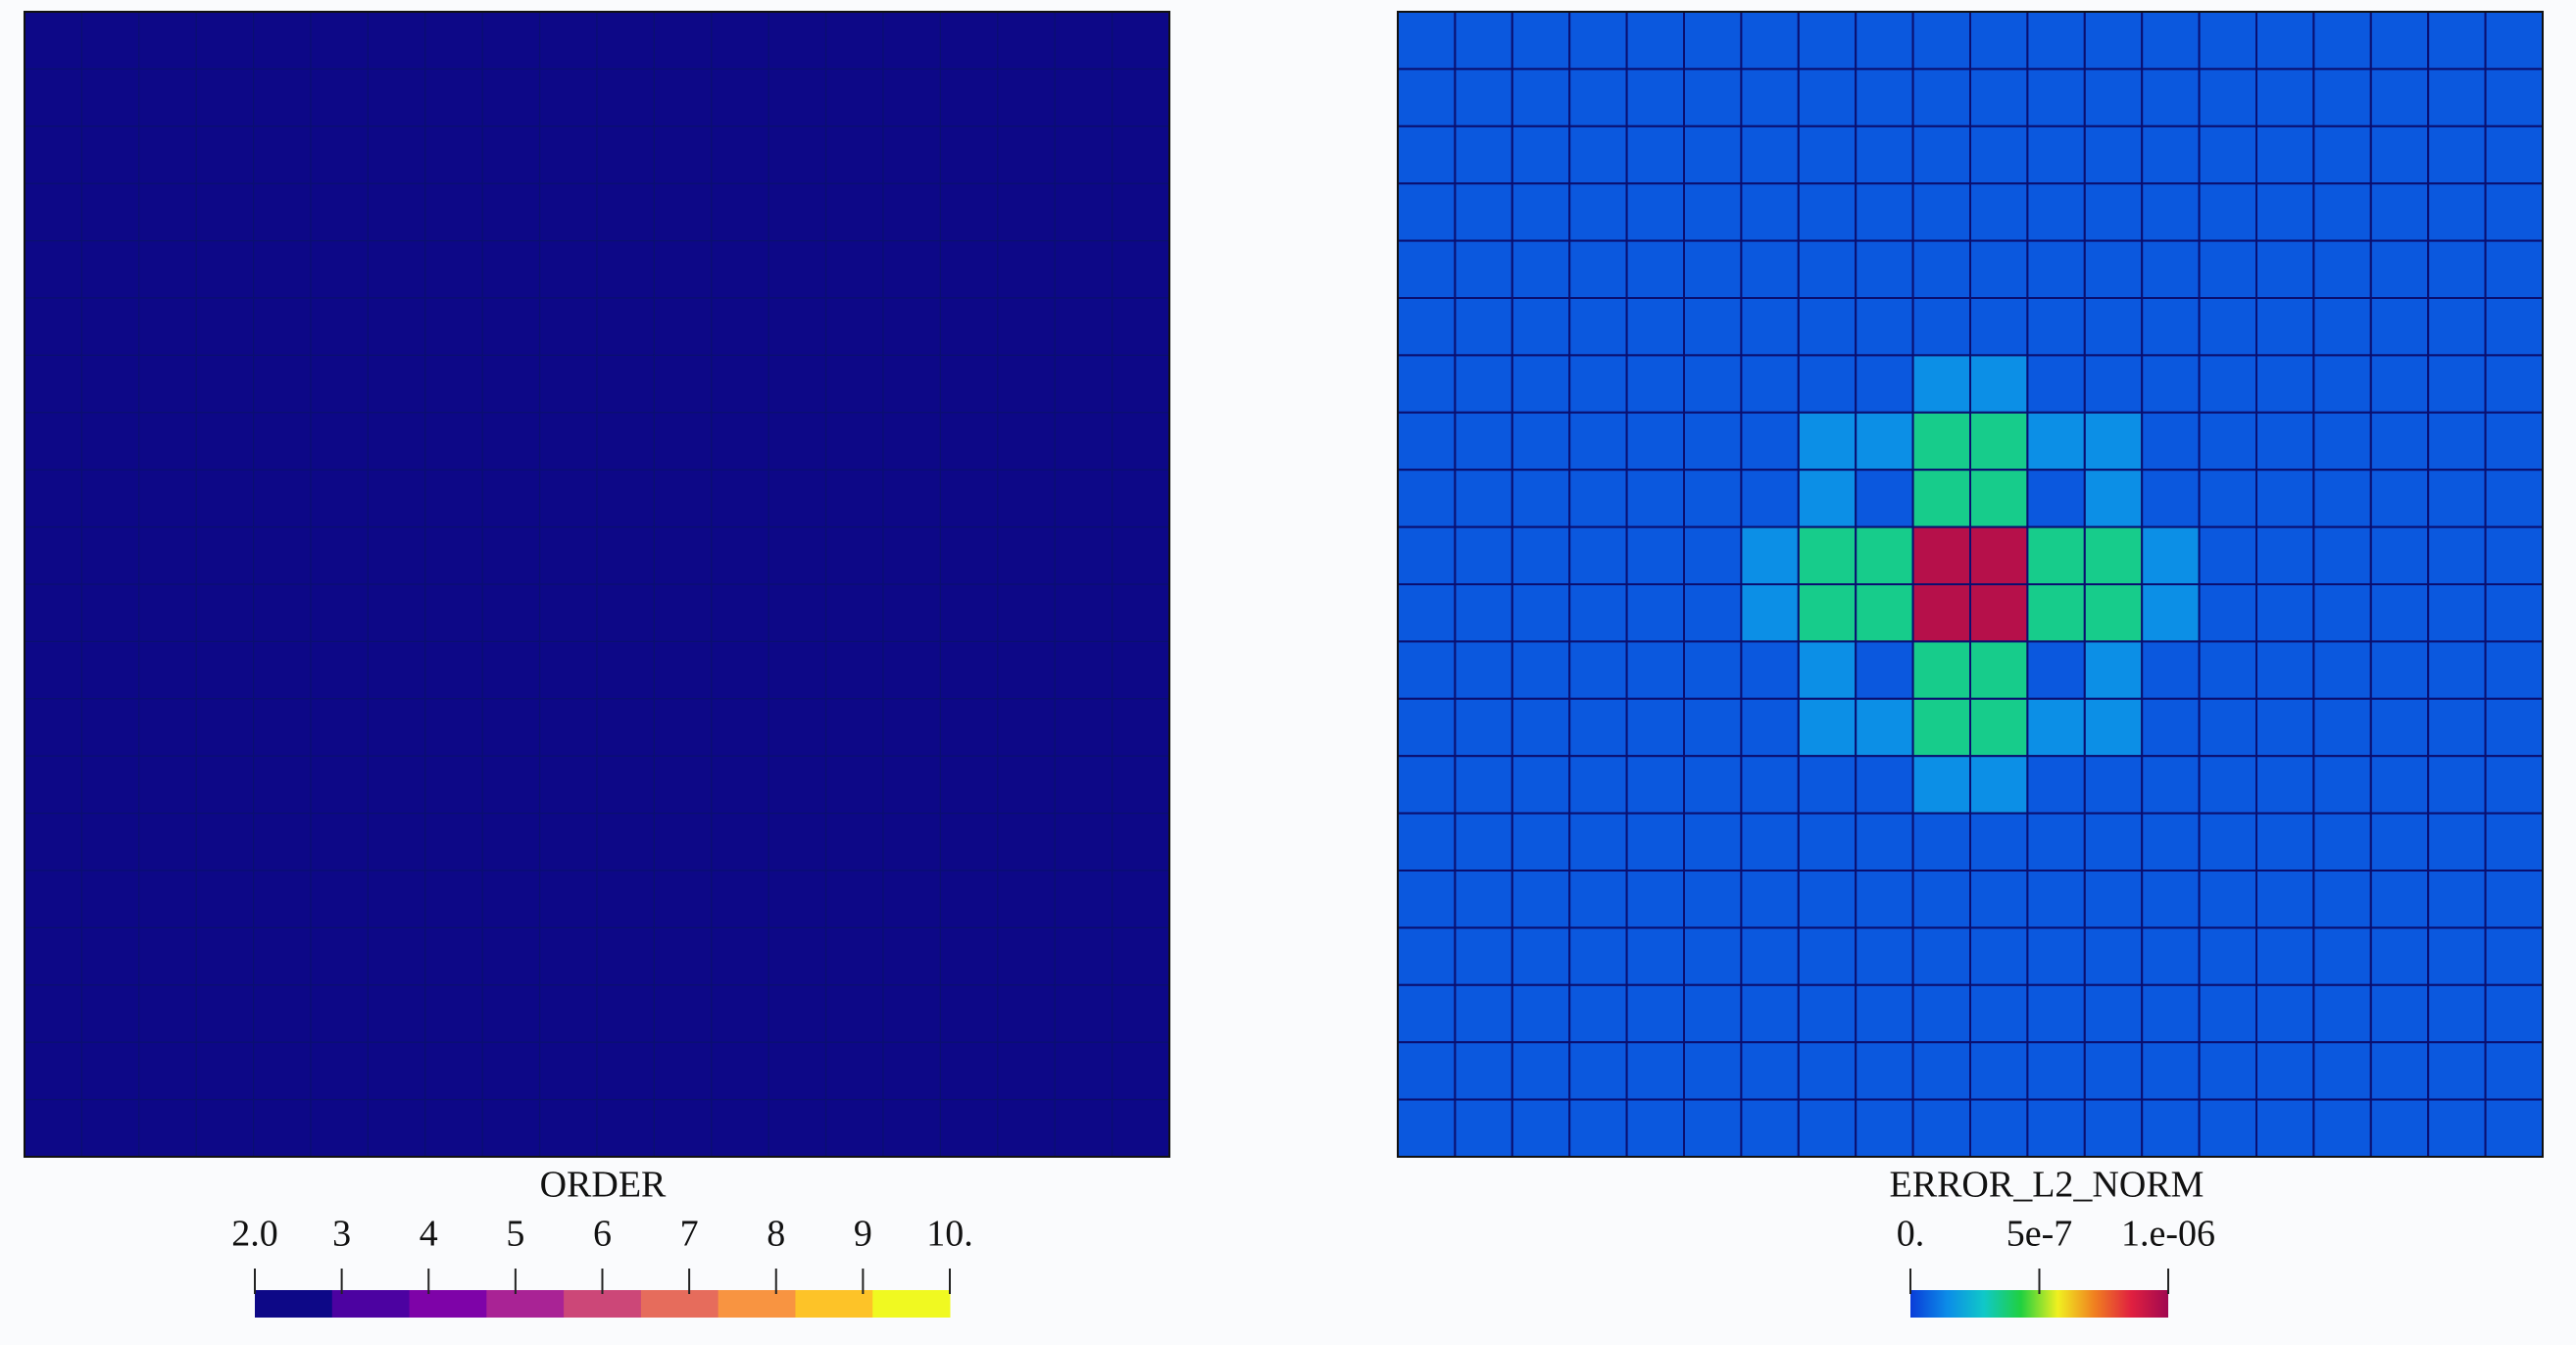 Image resolution: width=2576 pixels, height=1345 pixels. I want to click on tick-label: 4, so click(429, 1234).